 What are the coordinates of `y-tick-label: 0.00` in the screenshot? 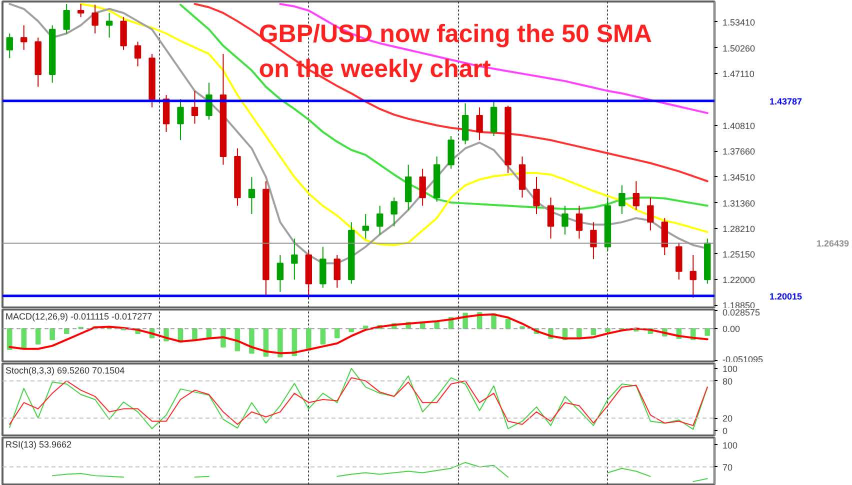 It's located at (731, 329).